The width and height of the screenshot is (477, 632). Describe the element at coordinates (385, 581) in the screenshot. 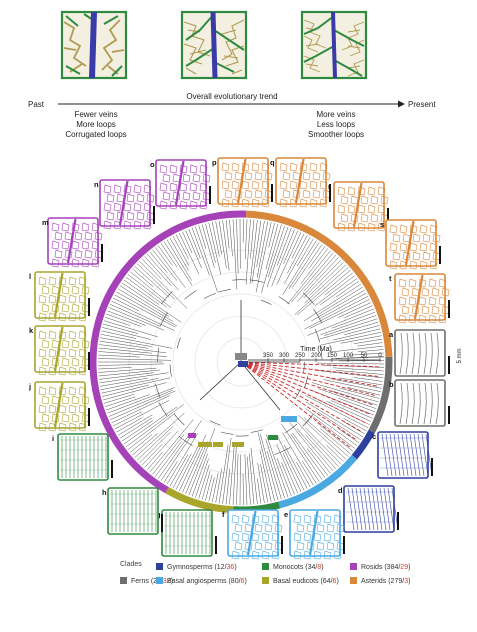

I see `legend-label: Asterids (279/3)` at that location.